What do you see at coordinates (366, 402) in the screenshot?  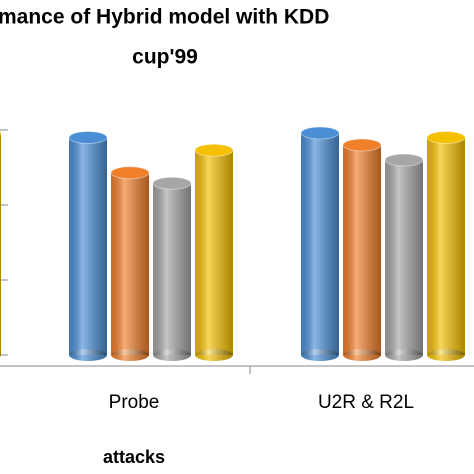 I see `x-tick-label: U2R & R2L` at bounding box center [366, 402].